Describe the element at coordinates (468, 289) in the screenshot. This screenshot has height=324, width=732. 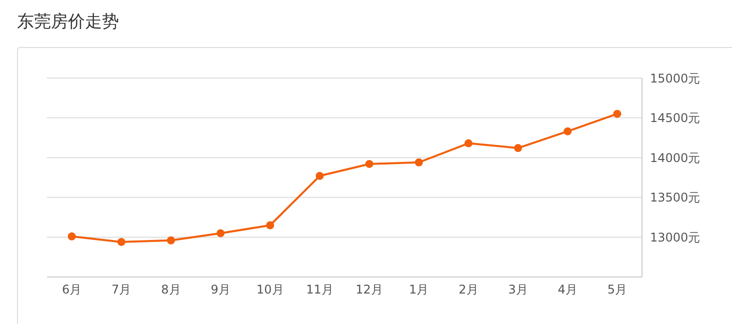
I see `x-tick-label: 2月` at that location.